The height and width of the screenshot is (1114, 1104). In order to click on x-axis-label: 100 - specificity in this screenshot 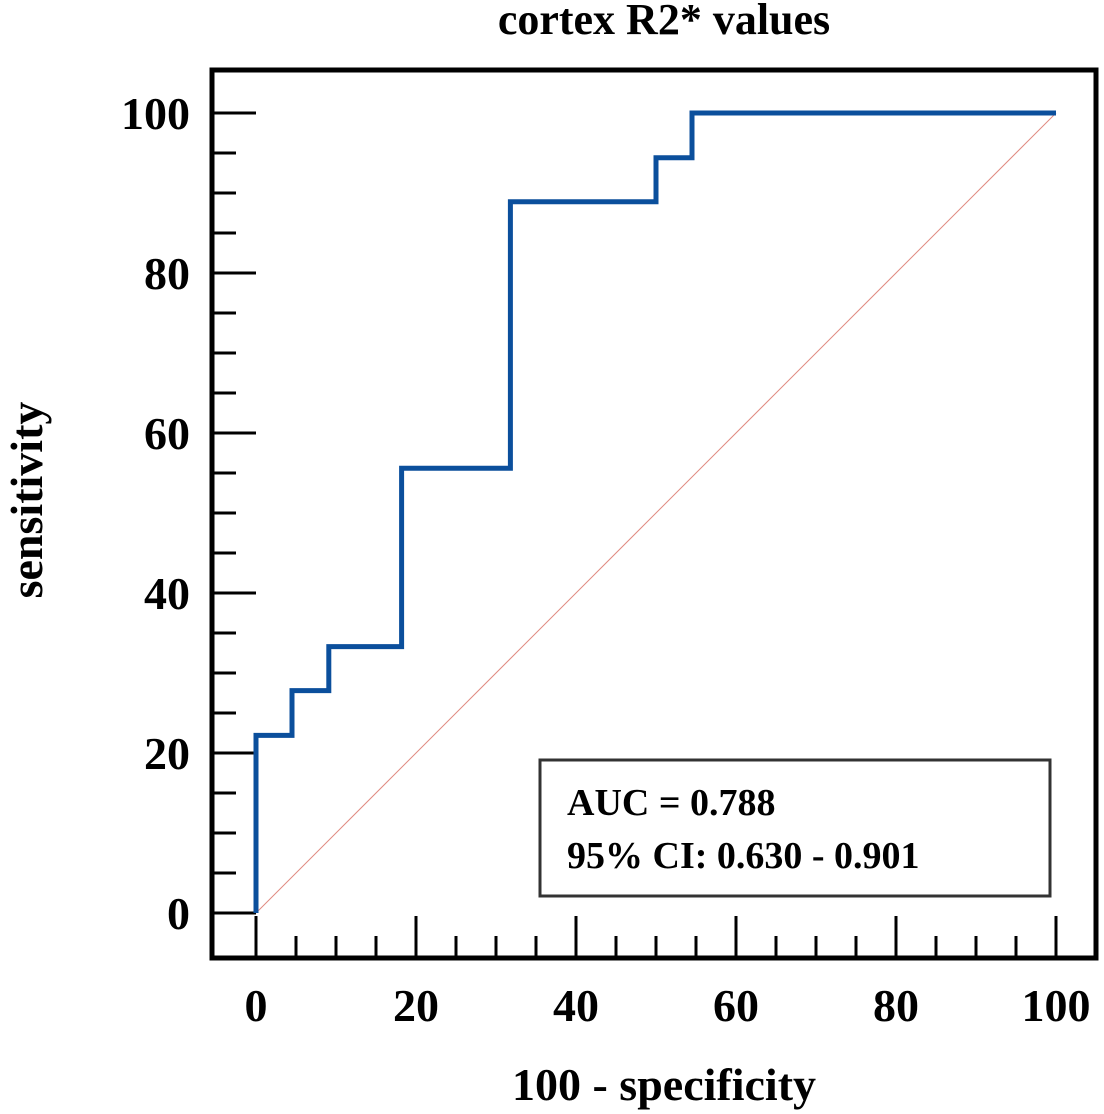, I will do `click(664, 1084)`.